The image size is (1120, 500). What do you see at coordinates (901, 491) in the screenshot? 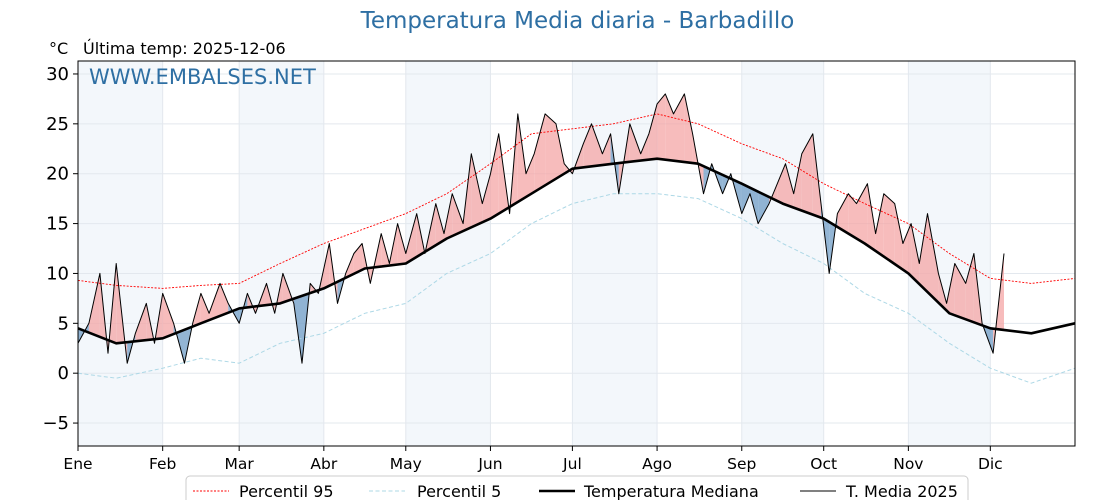
I see `legend-label: T. Media 2025` at bounding box center [901, 491].